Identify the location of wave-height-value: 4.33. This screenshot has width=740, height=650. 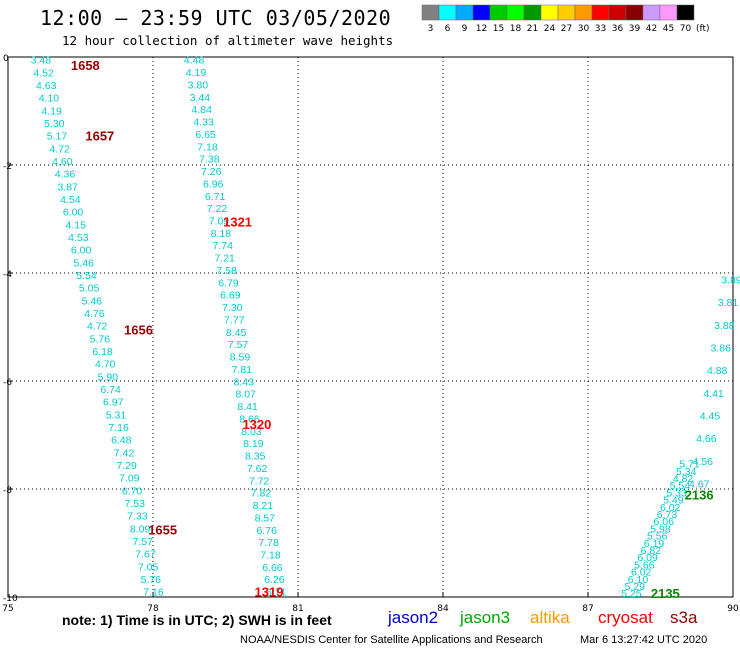
(203, 123).